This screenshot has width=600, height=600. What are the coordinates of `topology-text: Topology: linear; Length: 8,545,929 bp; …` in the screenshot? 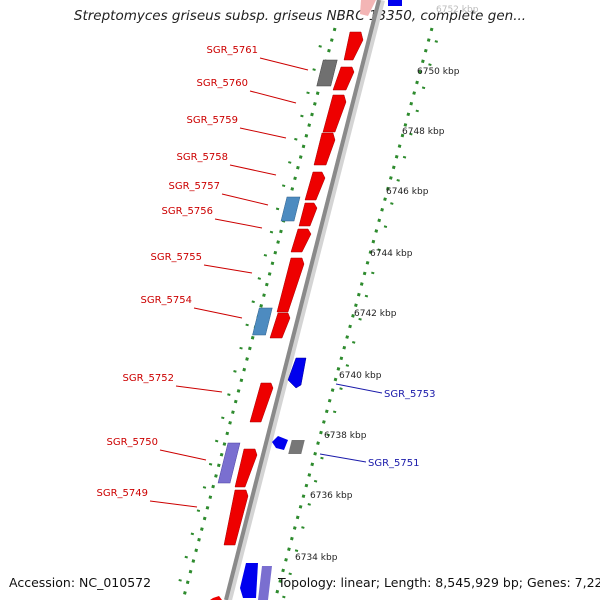 It's located at (439, 582).